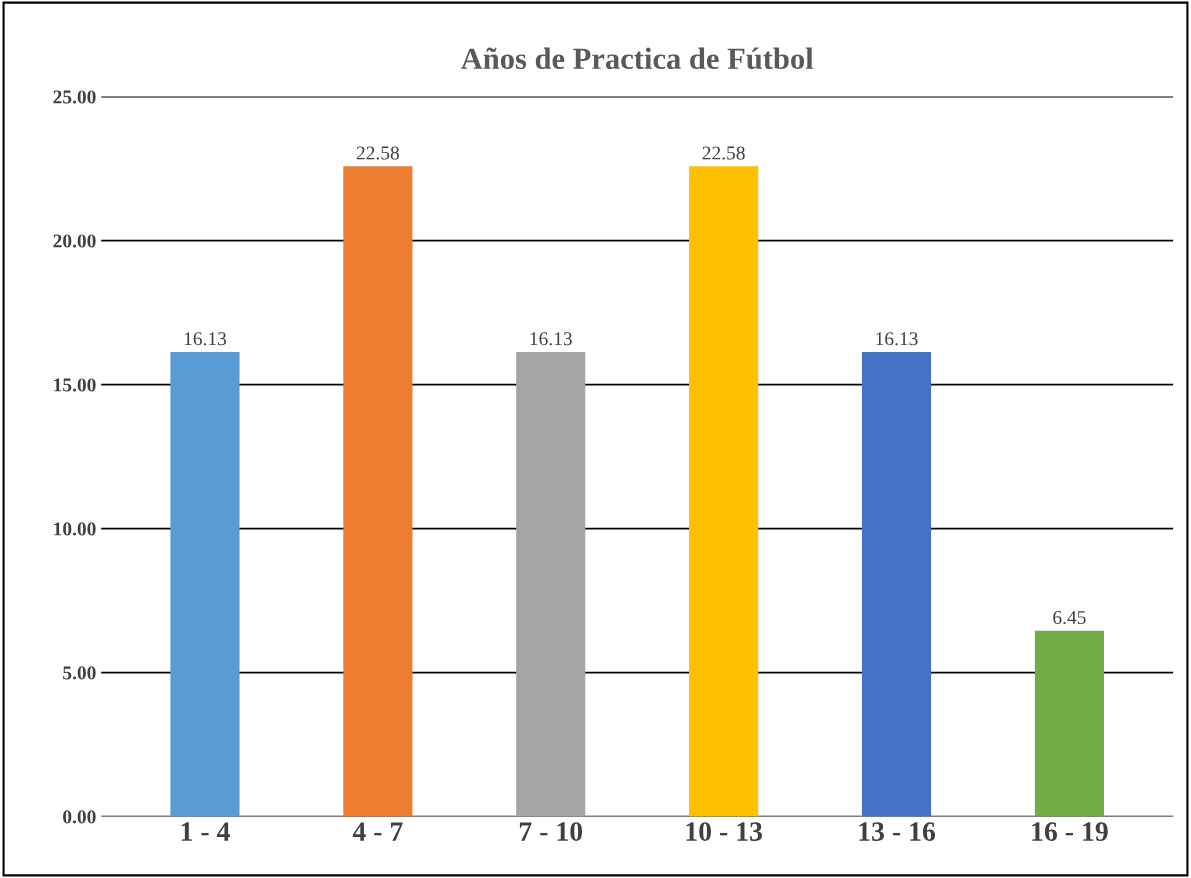 This screenshot has width=1191, height=878. I want to click on y-tick-label: 25.00, so click(74, 97).